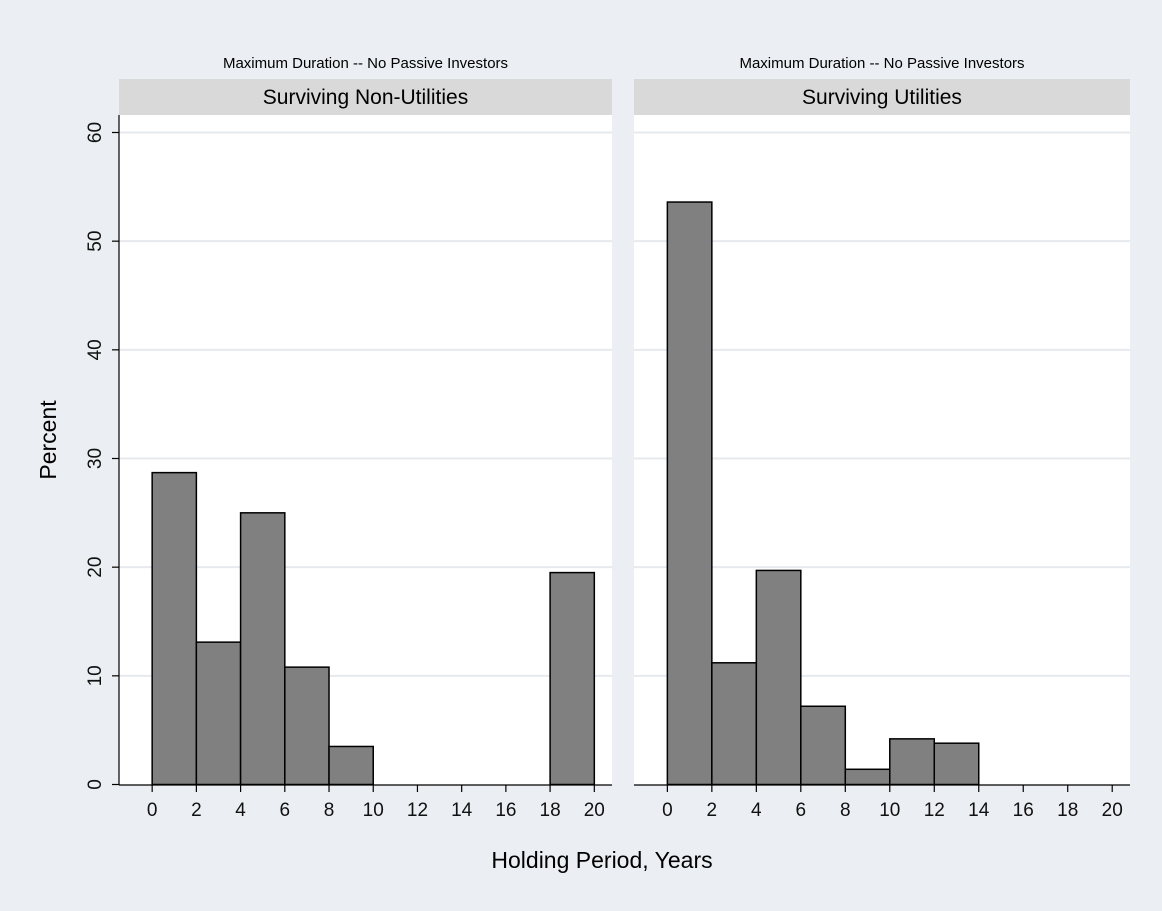  What do you see at coordinates (95, 784) in the screenshot?
I see `y-tick-label: 0` at bounding box center [95, 784].